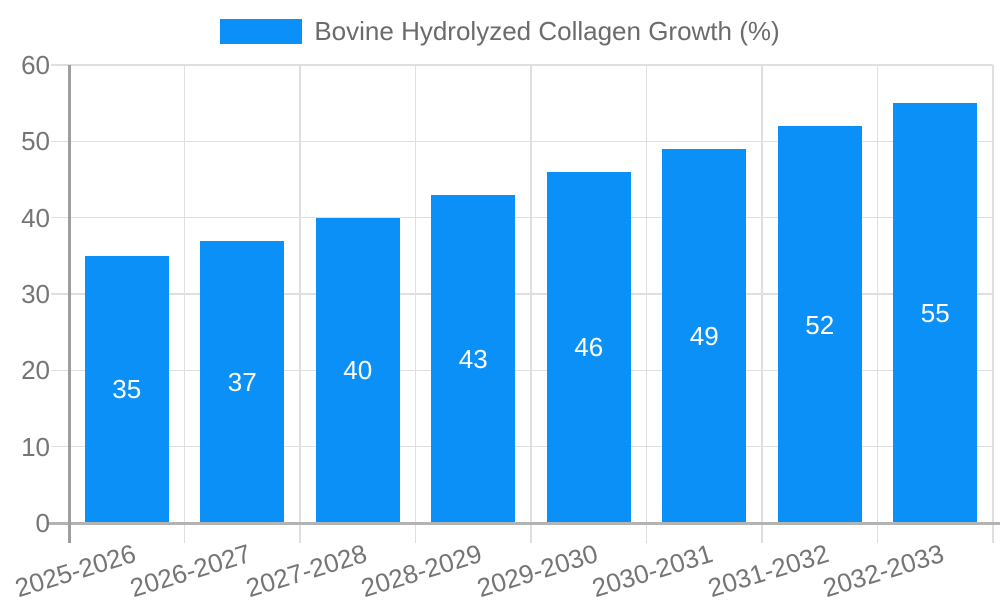 This screenshot has height=600, width=1000. I want to click on bar-2028-2029, so click(473, 358).